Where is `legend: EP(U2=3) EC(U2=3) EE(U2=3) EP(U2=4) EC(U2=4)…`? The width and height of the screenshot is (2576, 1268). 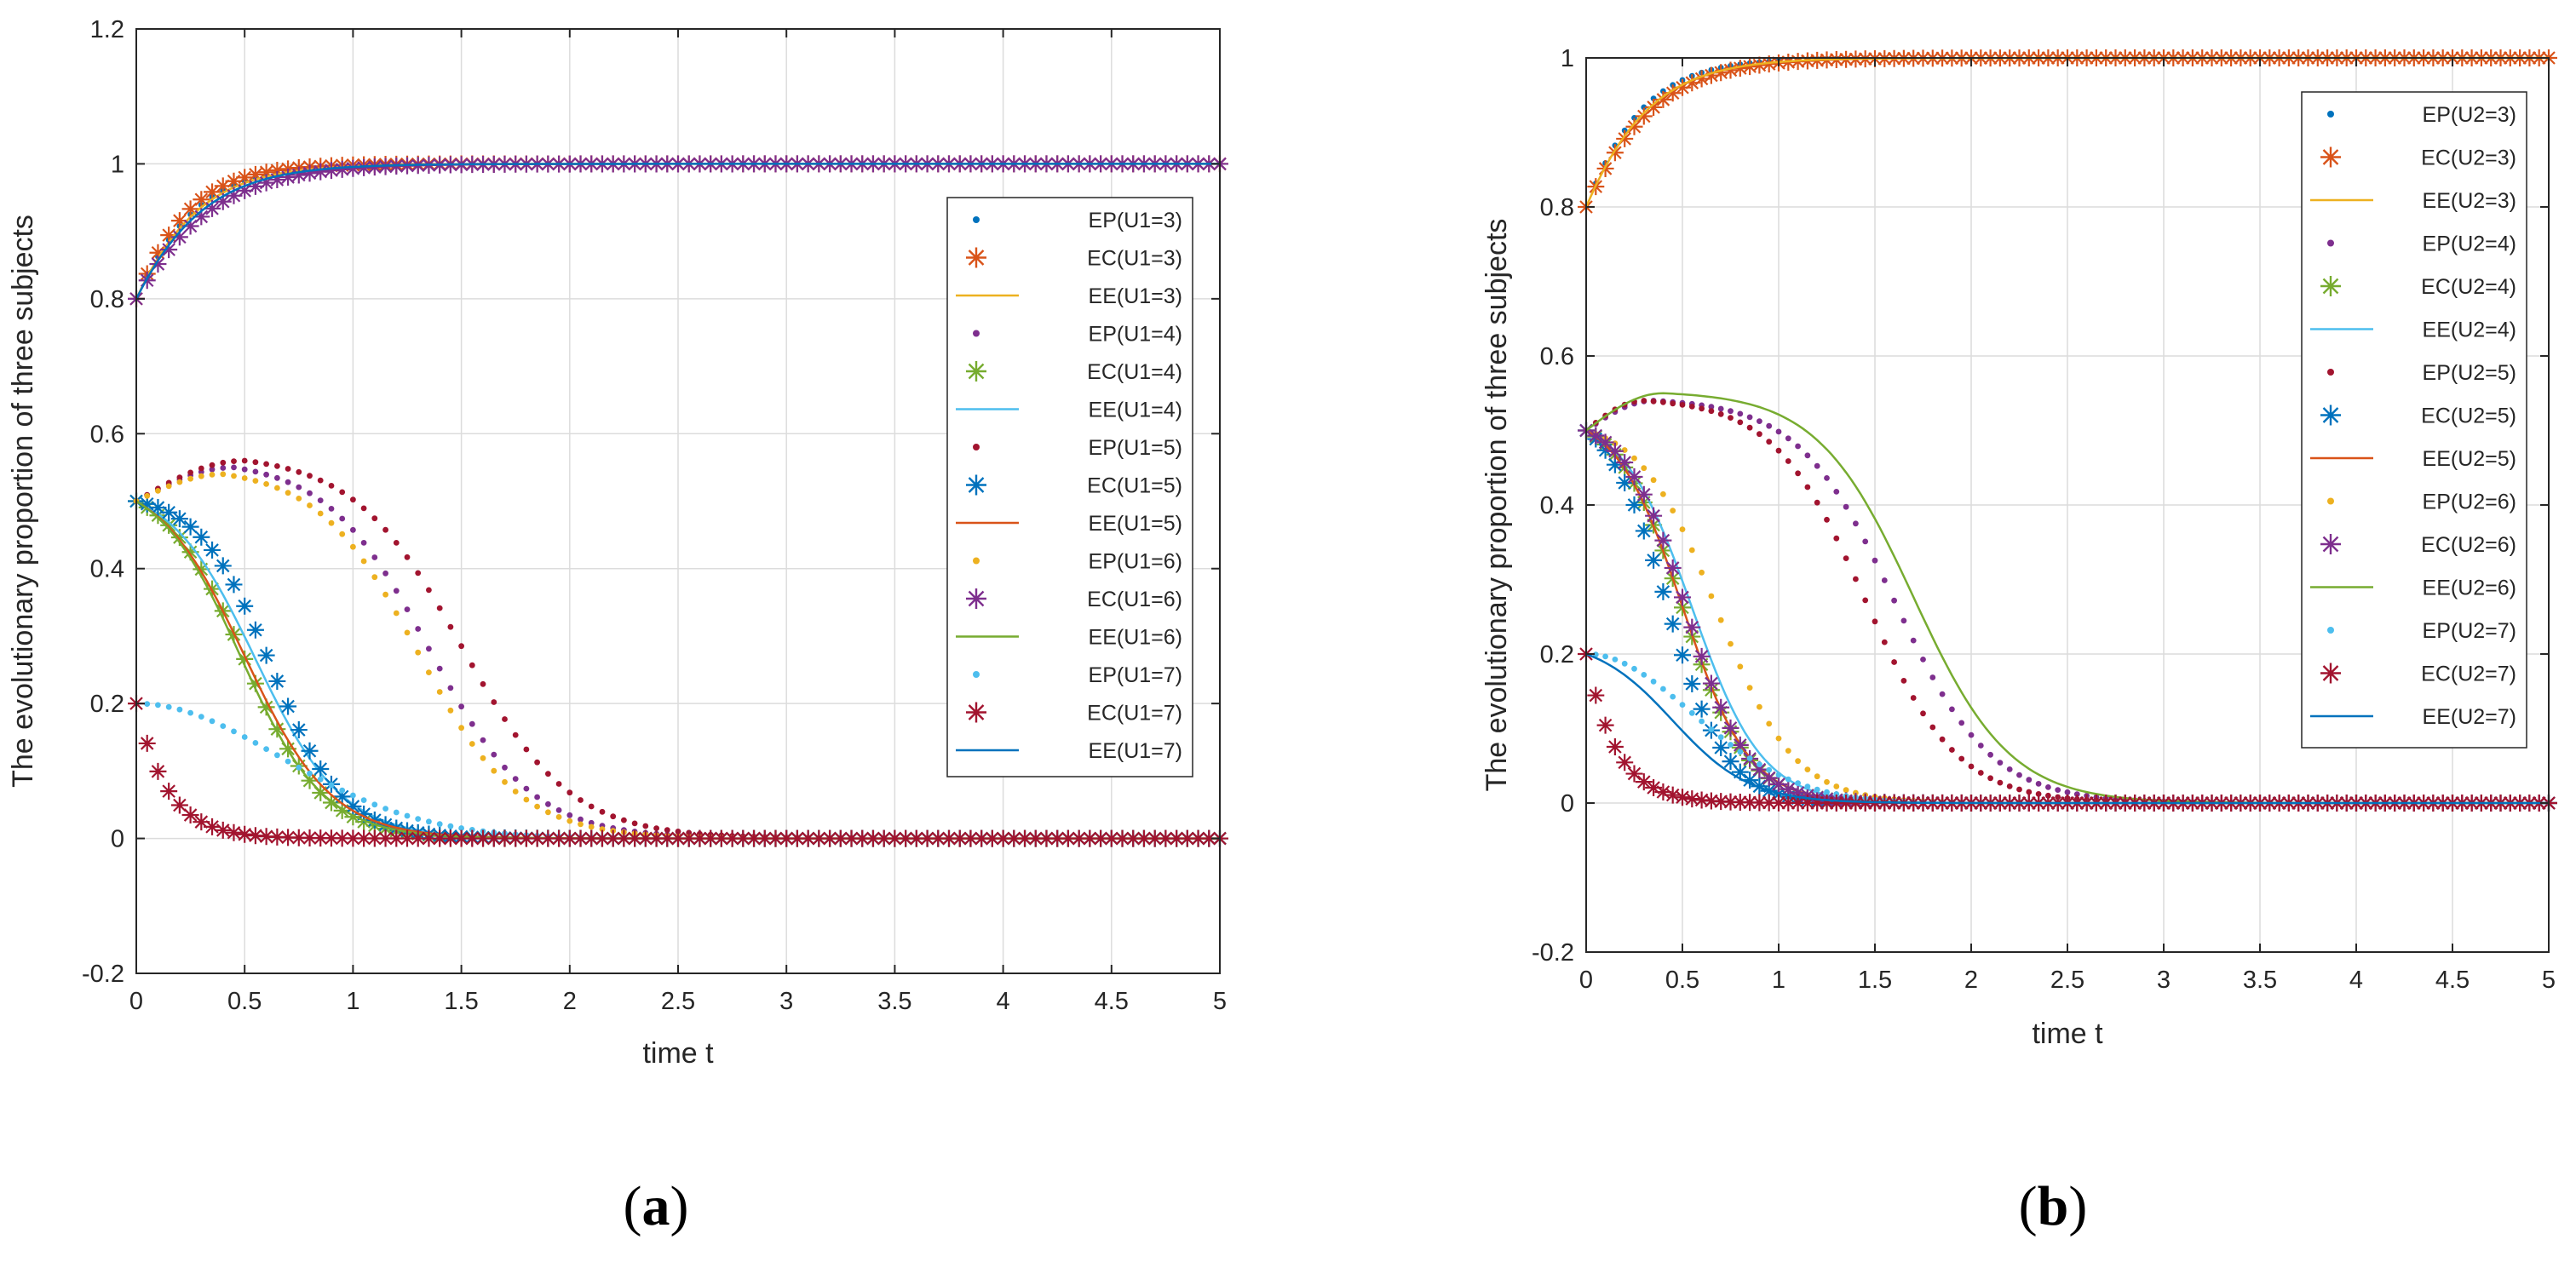
legend: EP(U2=3) EC(U2=3) EE(U2=3) EP(U2=4) EC(U2=4)… is located at coordinates (2414, 420).